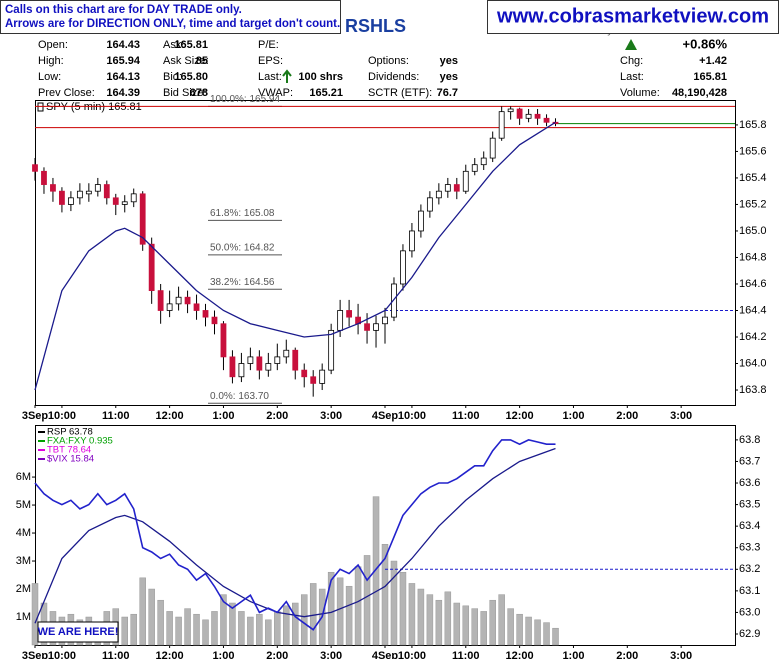 Image resolution: width=780 pixels, height=659 pixels. I want to click on y-tick-label: 6M, so click(23, 477).